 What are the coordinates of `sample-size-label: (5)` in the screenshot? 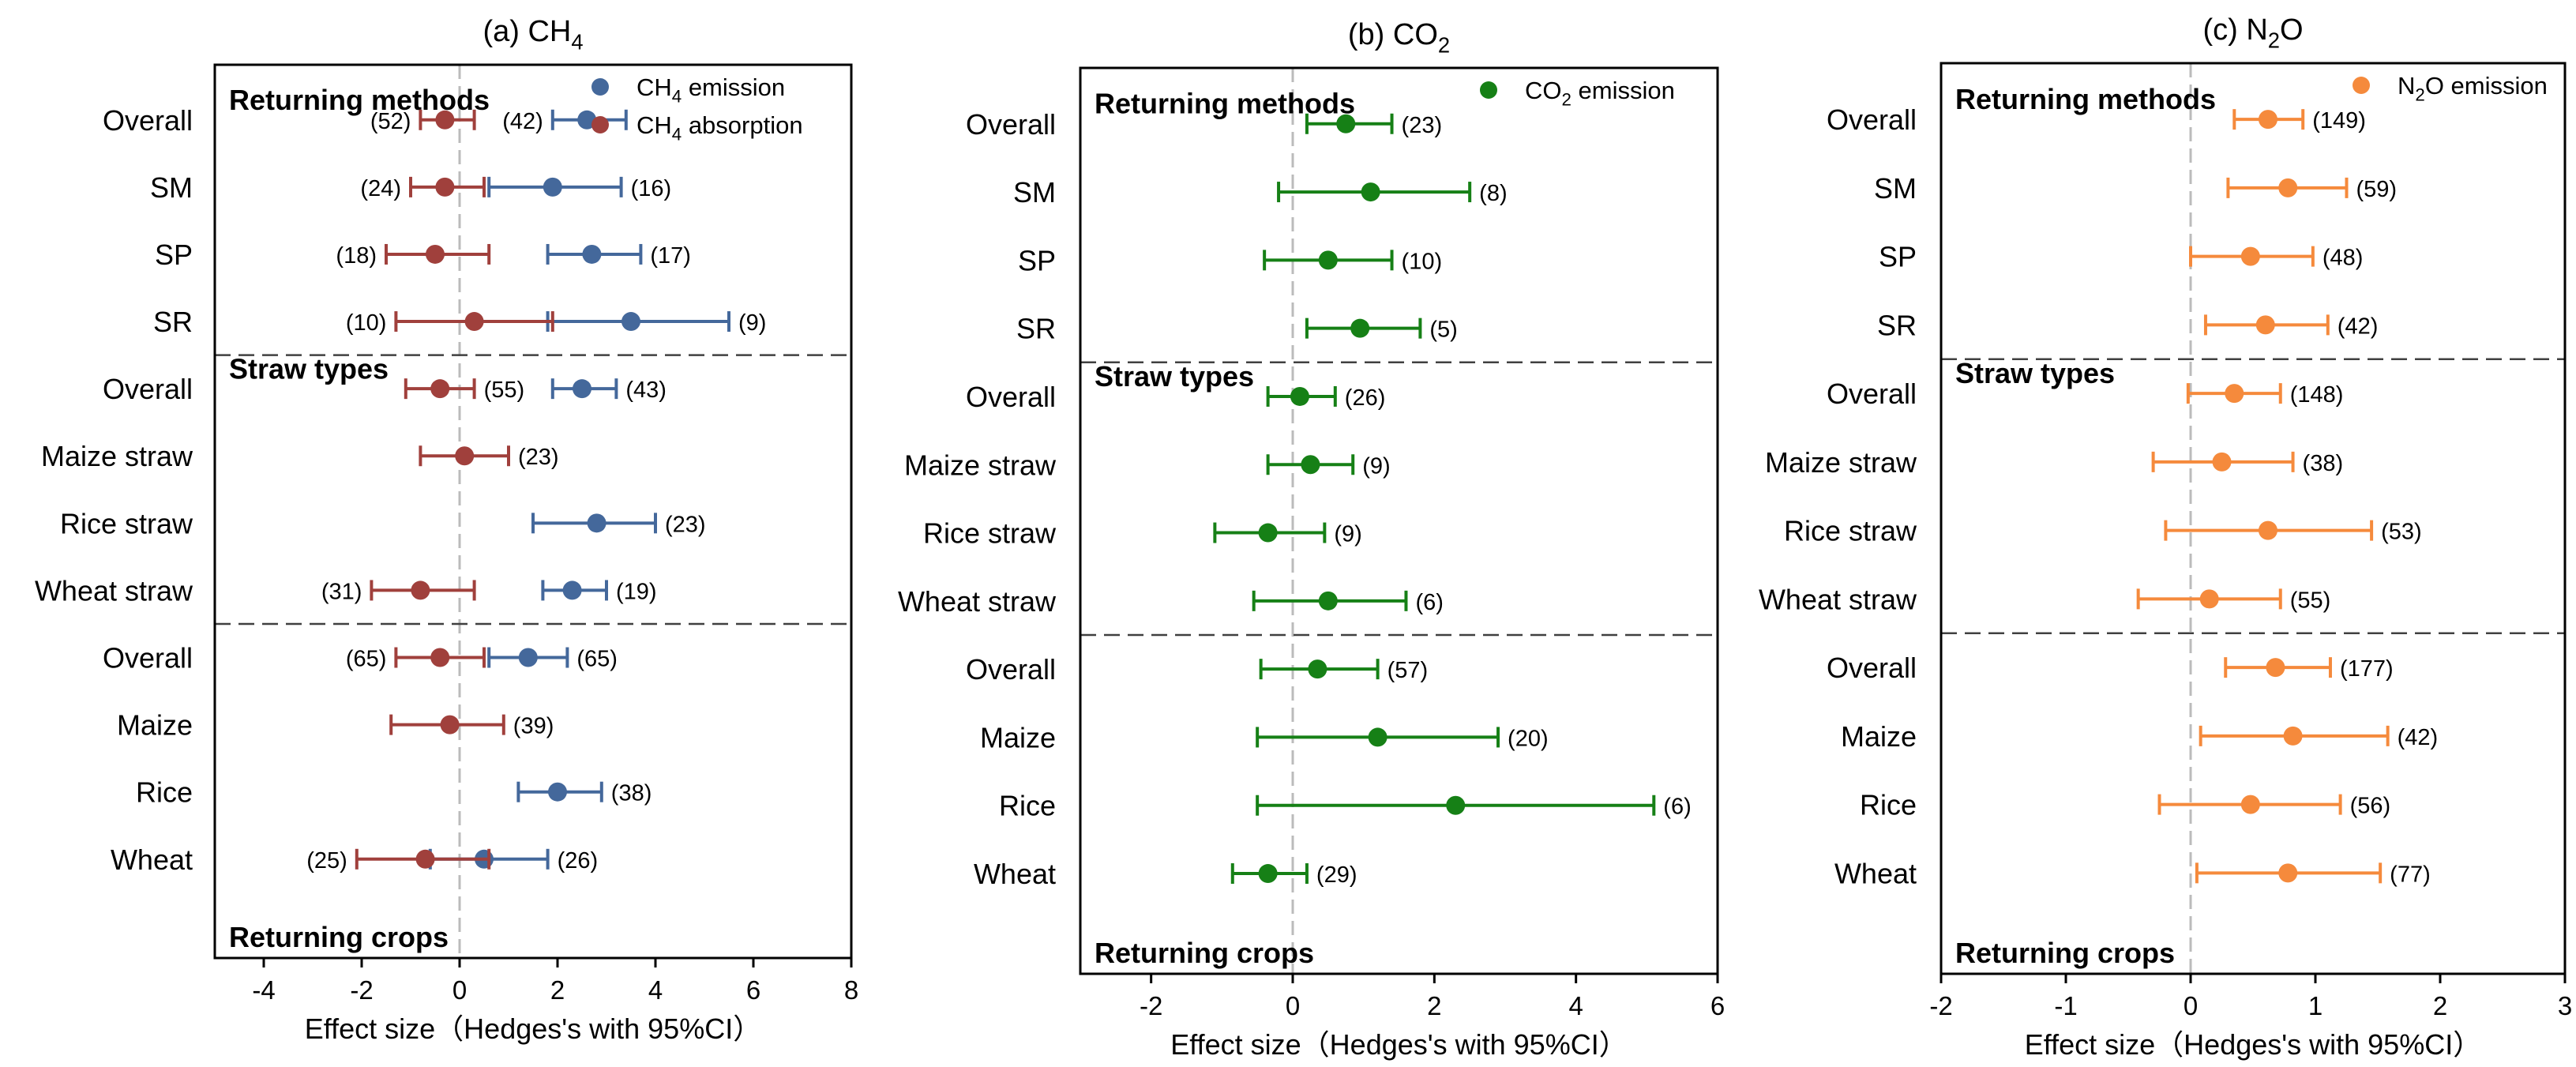 It's located at (1443, 330).